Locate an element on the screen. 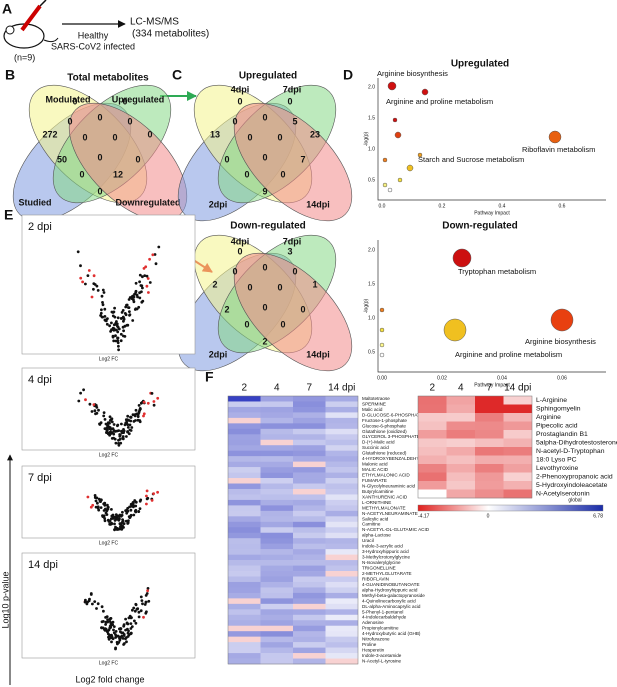  set-label: 2dpi is located at coordinates (218, 354).